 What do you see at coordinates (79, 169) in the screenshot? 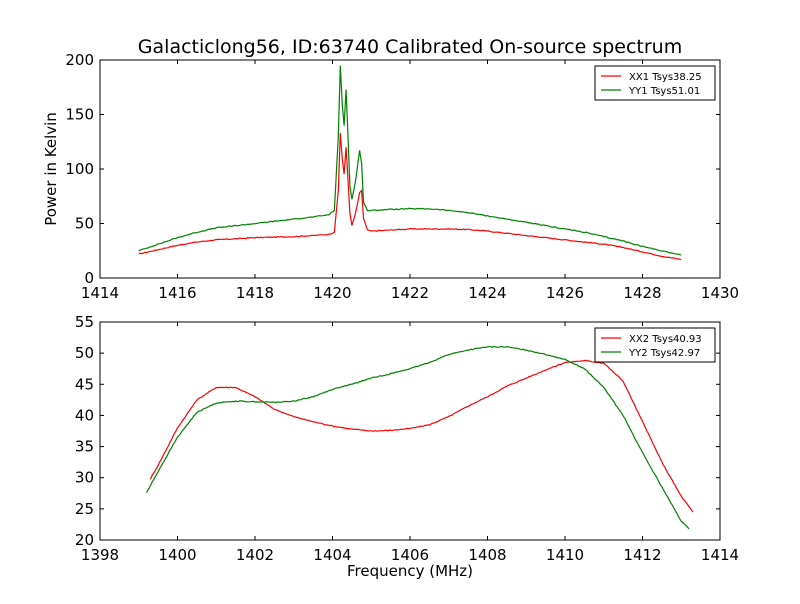
I see `y-tick-label: 100` at bounding box center [79, 169].